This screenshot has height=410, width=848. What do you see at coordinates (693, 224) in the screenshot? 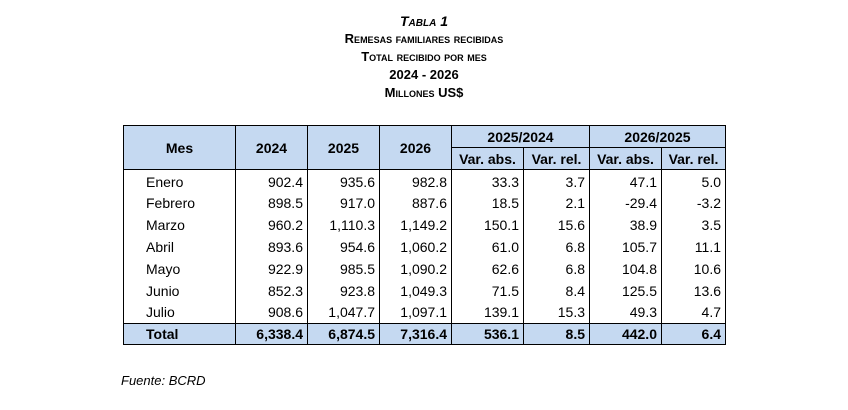
I see `value-cell: 3.5` at bounding box center [693, 224].